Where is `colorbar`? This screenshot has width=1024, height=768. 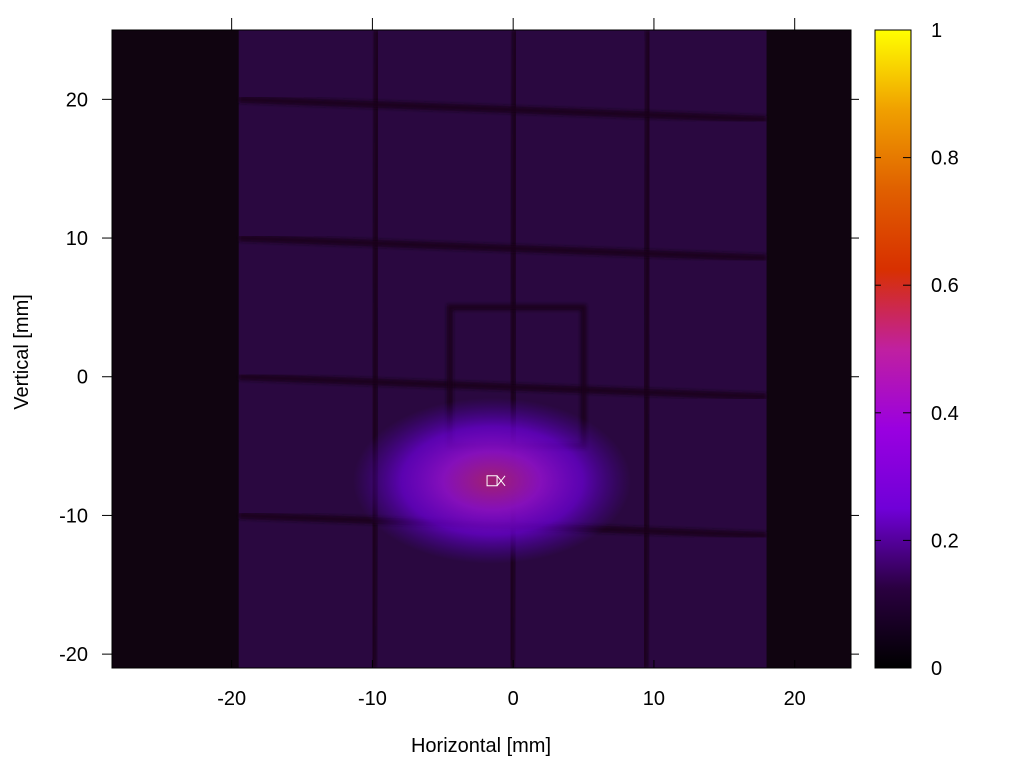
colorbar is located at coordinates (893, 349).